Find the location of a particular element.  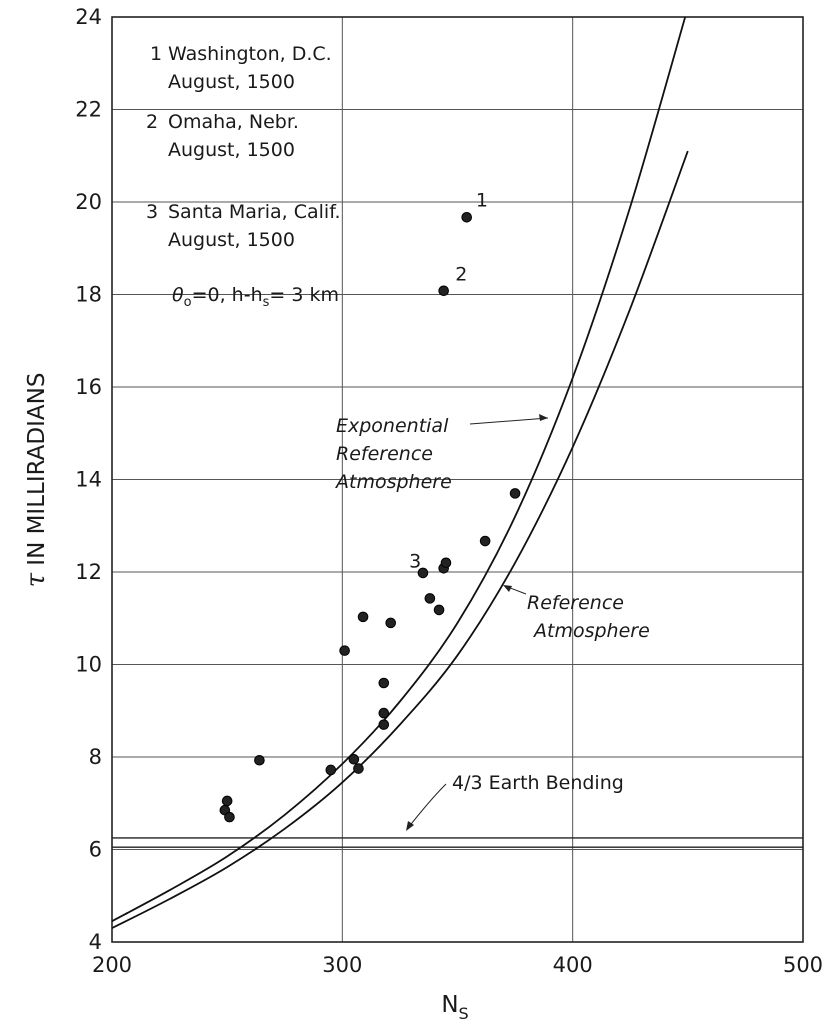

exponential-label-line1: Exponential is located at coordinates (392, 426).